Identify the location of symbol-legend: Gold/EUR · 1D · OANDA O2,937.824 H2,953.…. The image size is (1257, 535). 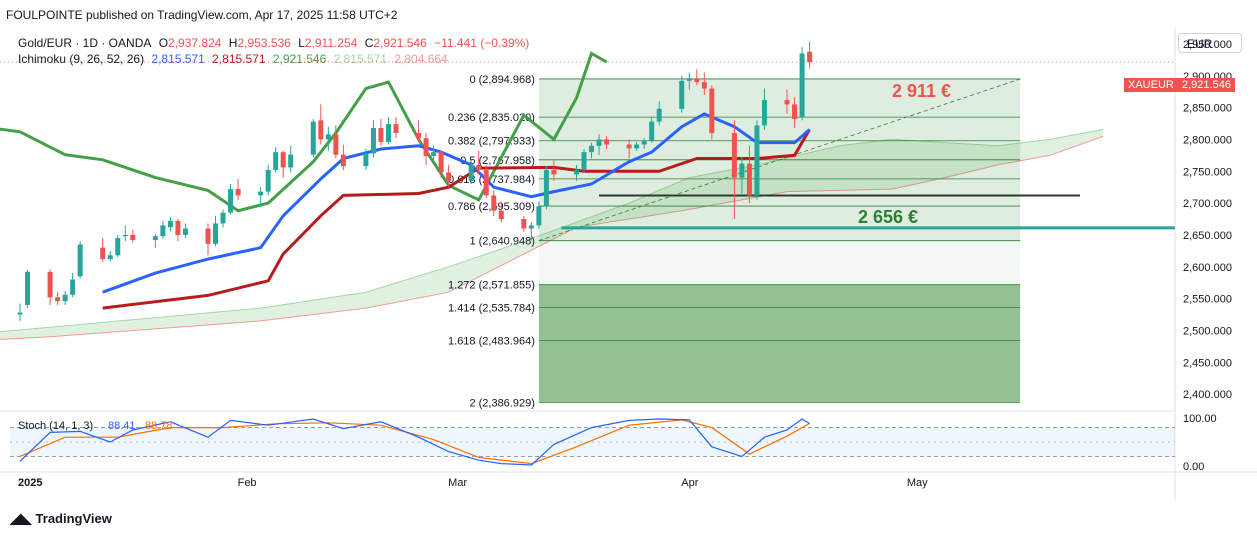
(275, 43).